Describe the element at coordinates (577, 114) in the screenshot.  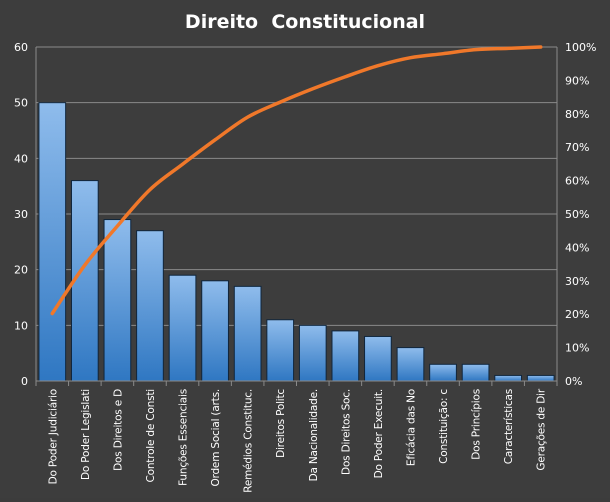
I see `right-tick-label: 80%` at that location.